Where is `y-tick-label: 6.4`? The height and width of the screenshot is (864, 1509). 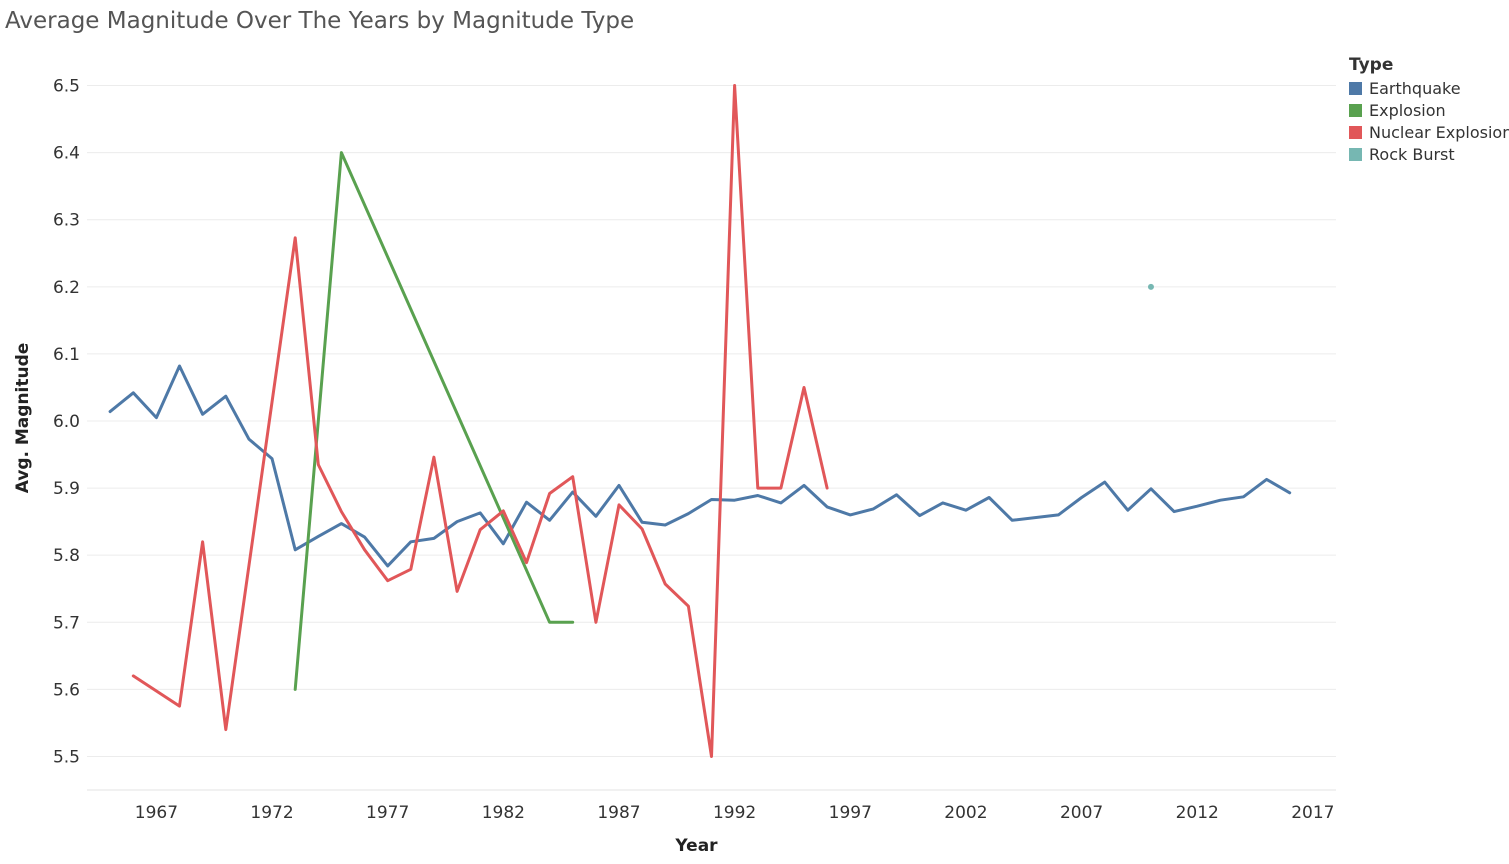 y-tick-label: 6.4 is located at coordinates (66, 154).